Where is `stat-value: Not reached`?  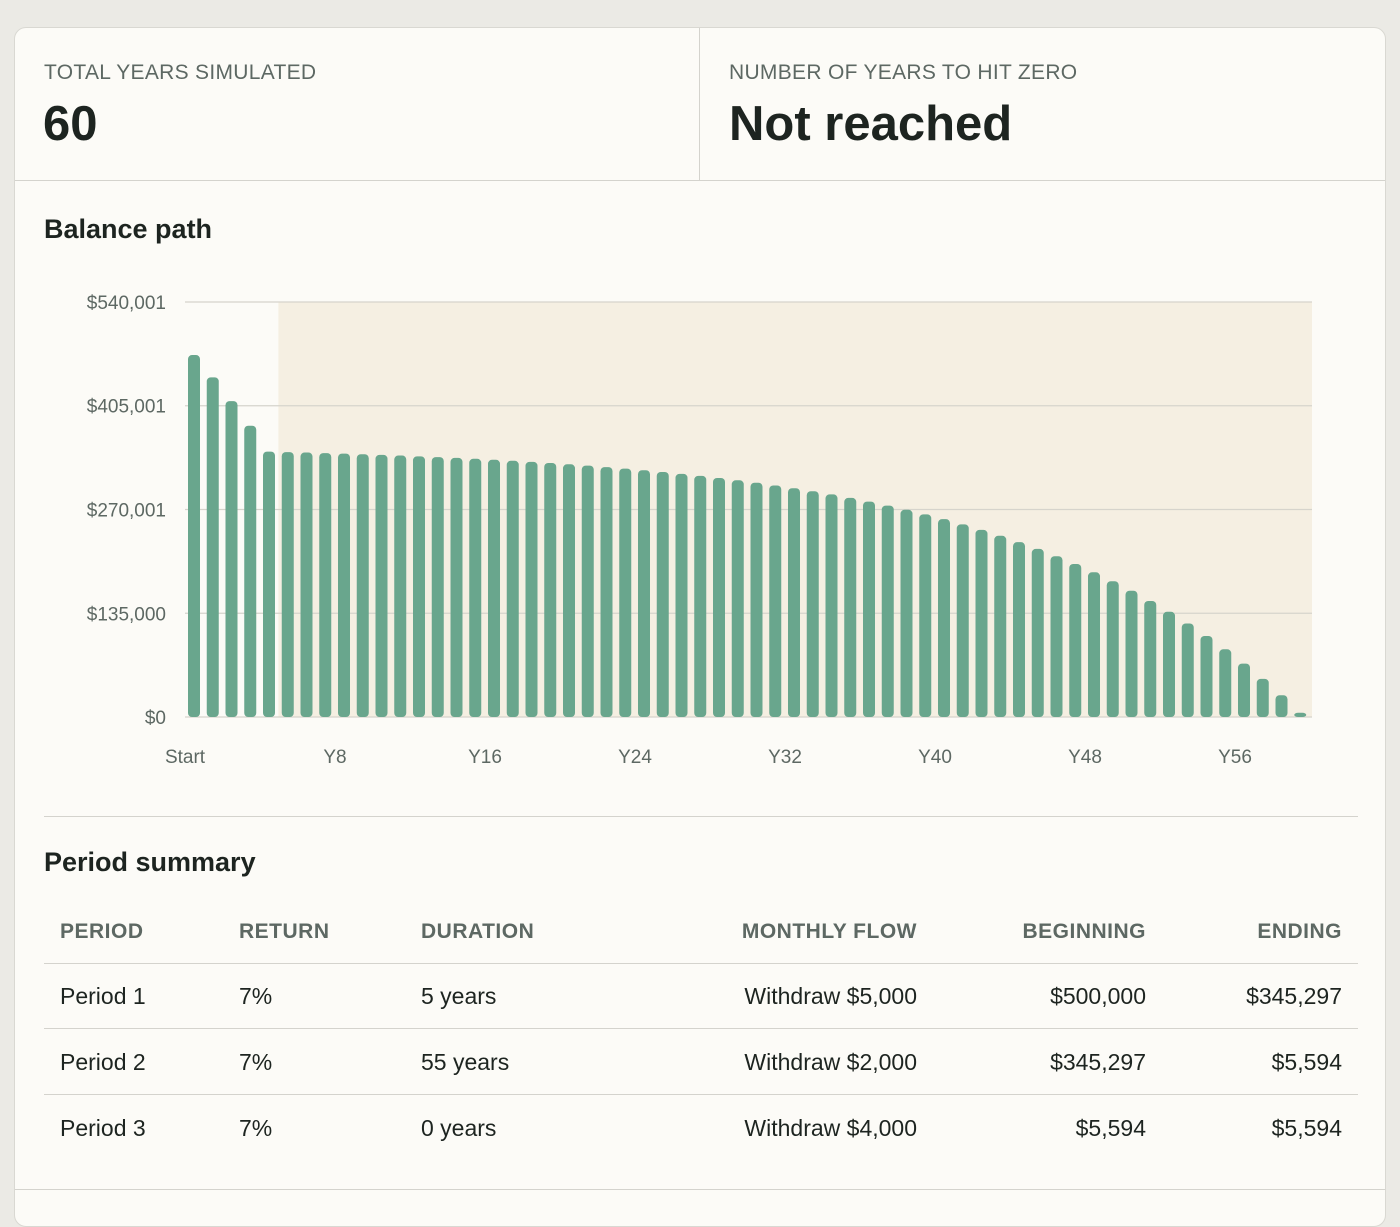
stat-value: Not reached is located at coordinates (871, 124).